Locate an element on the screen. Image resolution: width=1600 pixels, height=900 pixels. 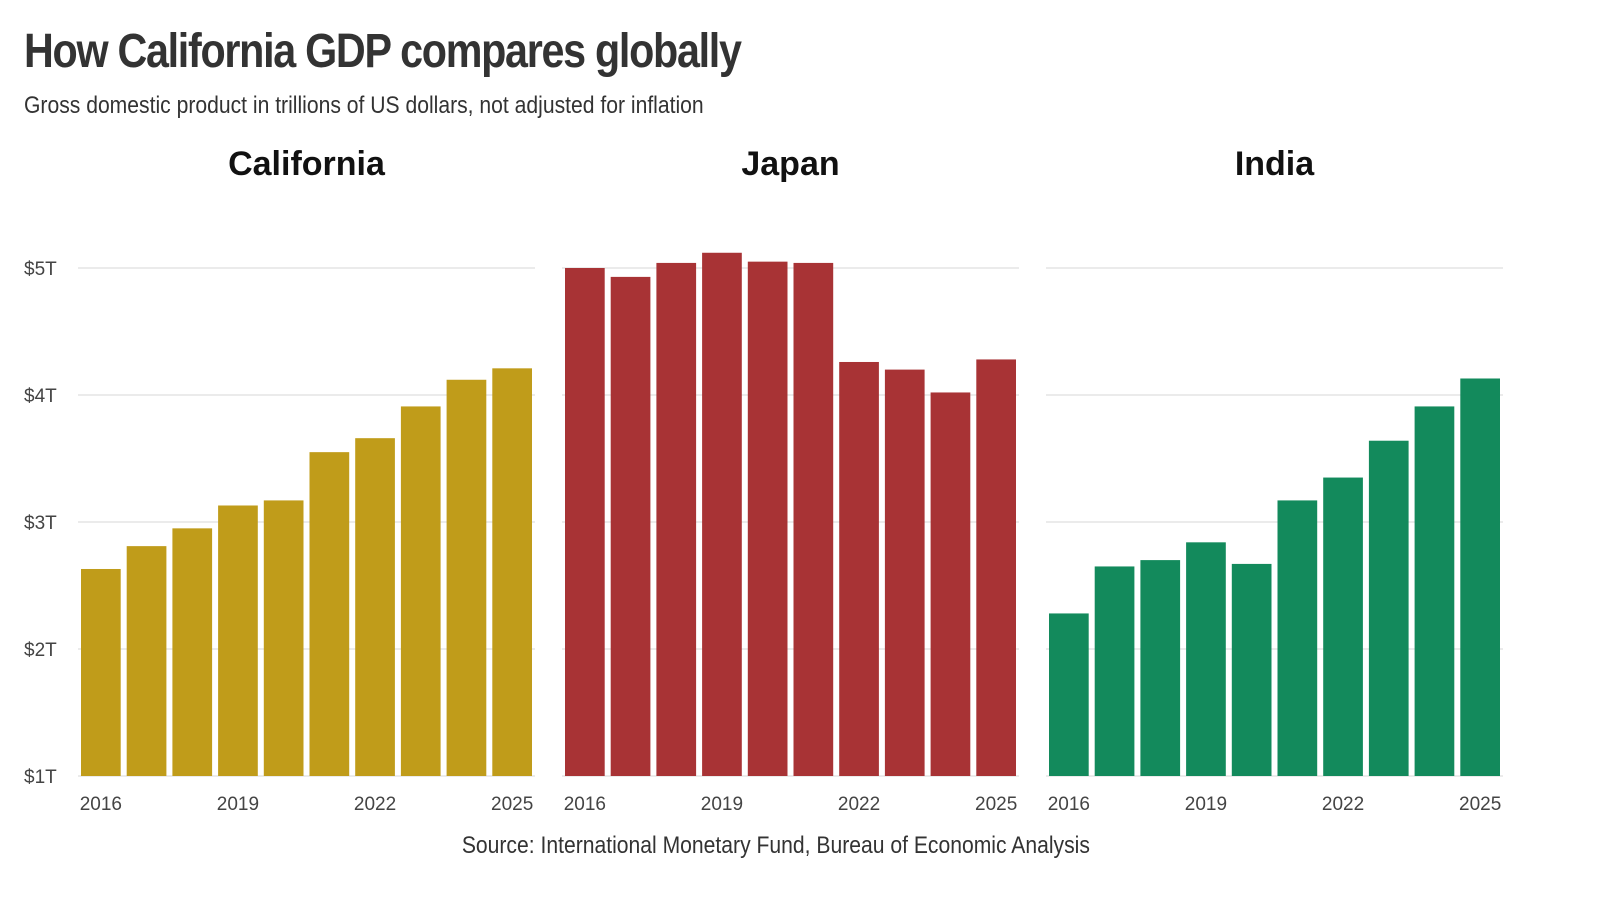
bar-japan-2023 is located at coordinates (904, 572).